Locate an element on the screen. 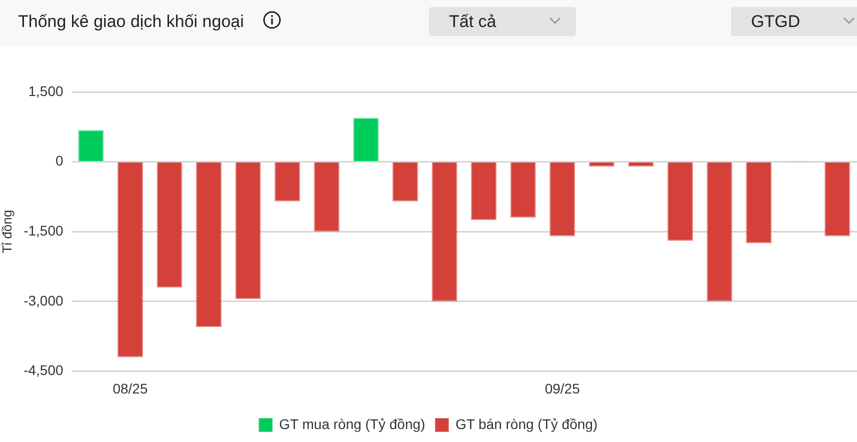 This screenshot has width=857, height=442. x-tick-label: 09/25 is located at coordinates (562, 388).